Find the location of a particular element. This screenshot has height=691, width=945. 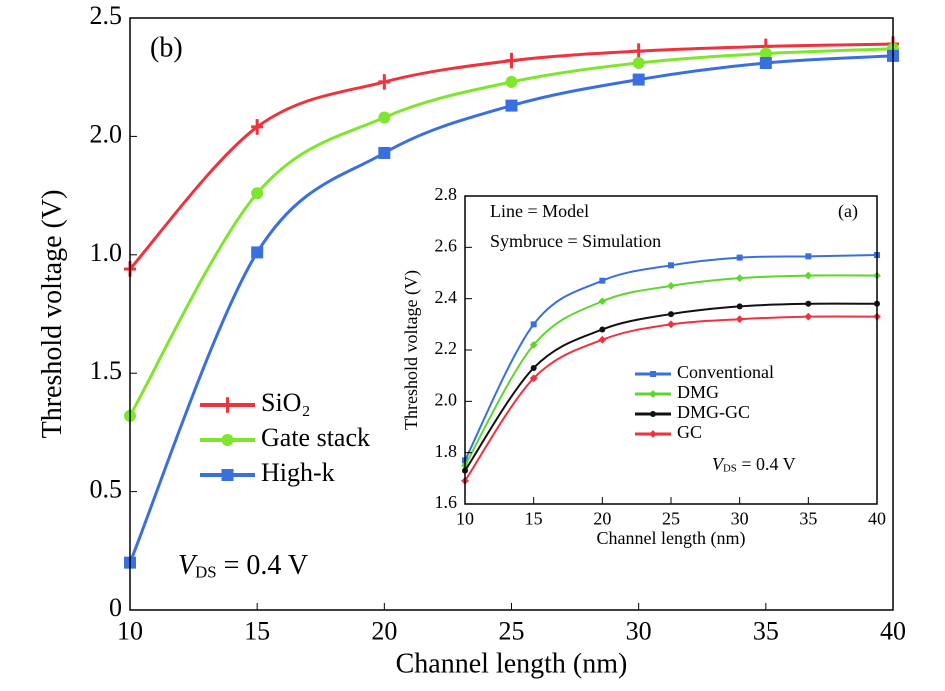

legend-label: High-k is located at coordinates (298, 472).